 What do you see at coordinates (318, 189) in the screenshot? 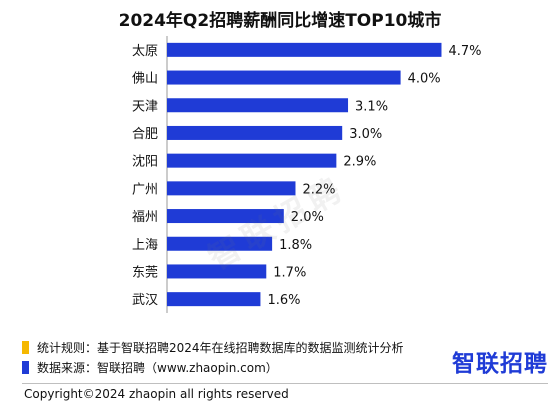
I see `data-label: 2.2%` at bounding box center [318, 189].